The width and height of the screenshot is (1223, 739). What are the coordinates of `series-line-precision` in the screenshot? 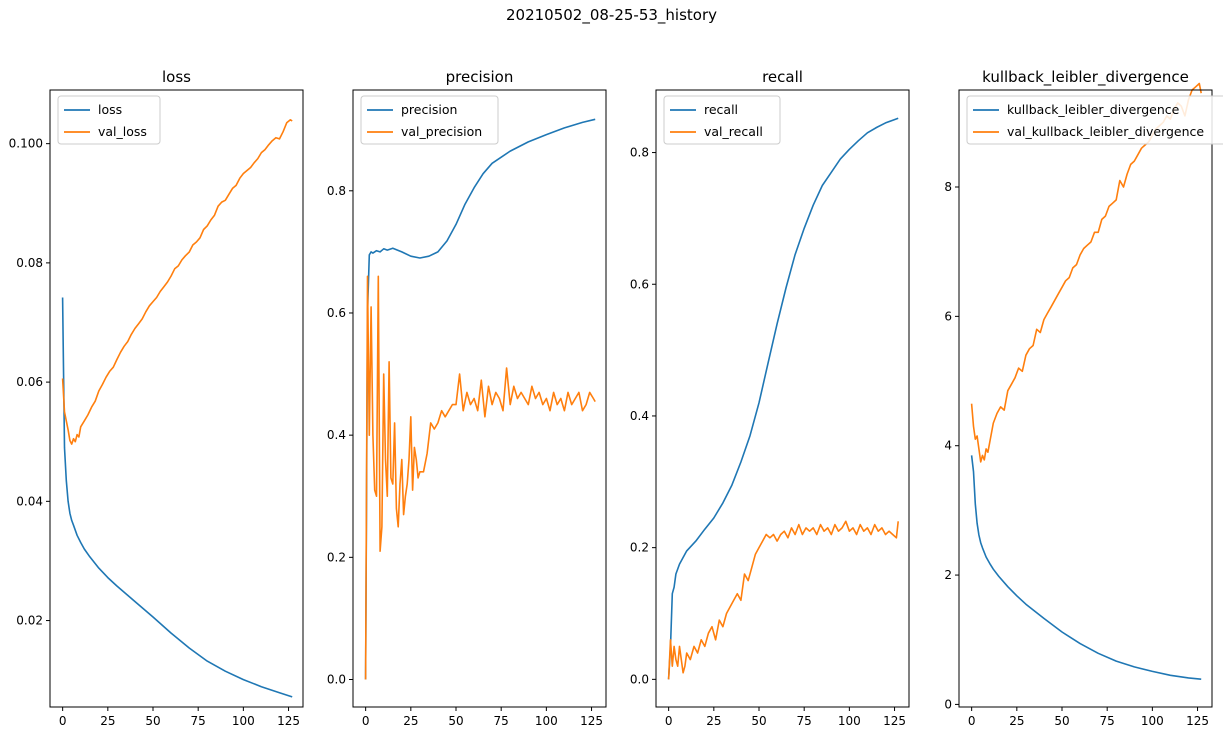 It's located at (480, 399).